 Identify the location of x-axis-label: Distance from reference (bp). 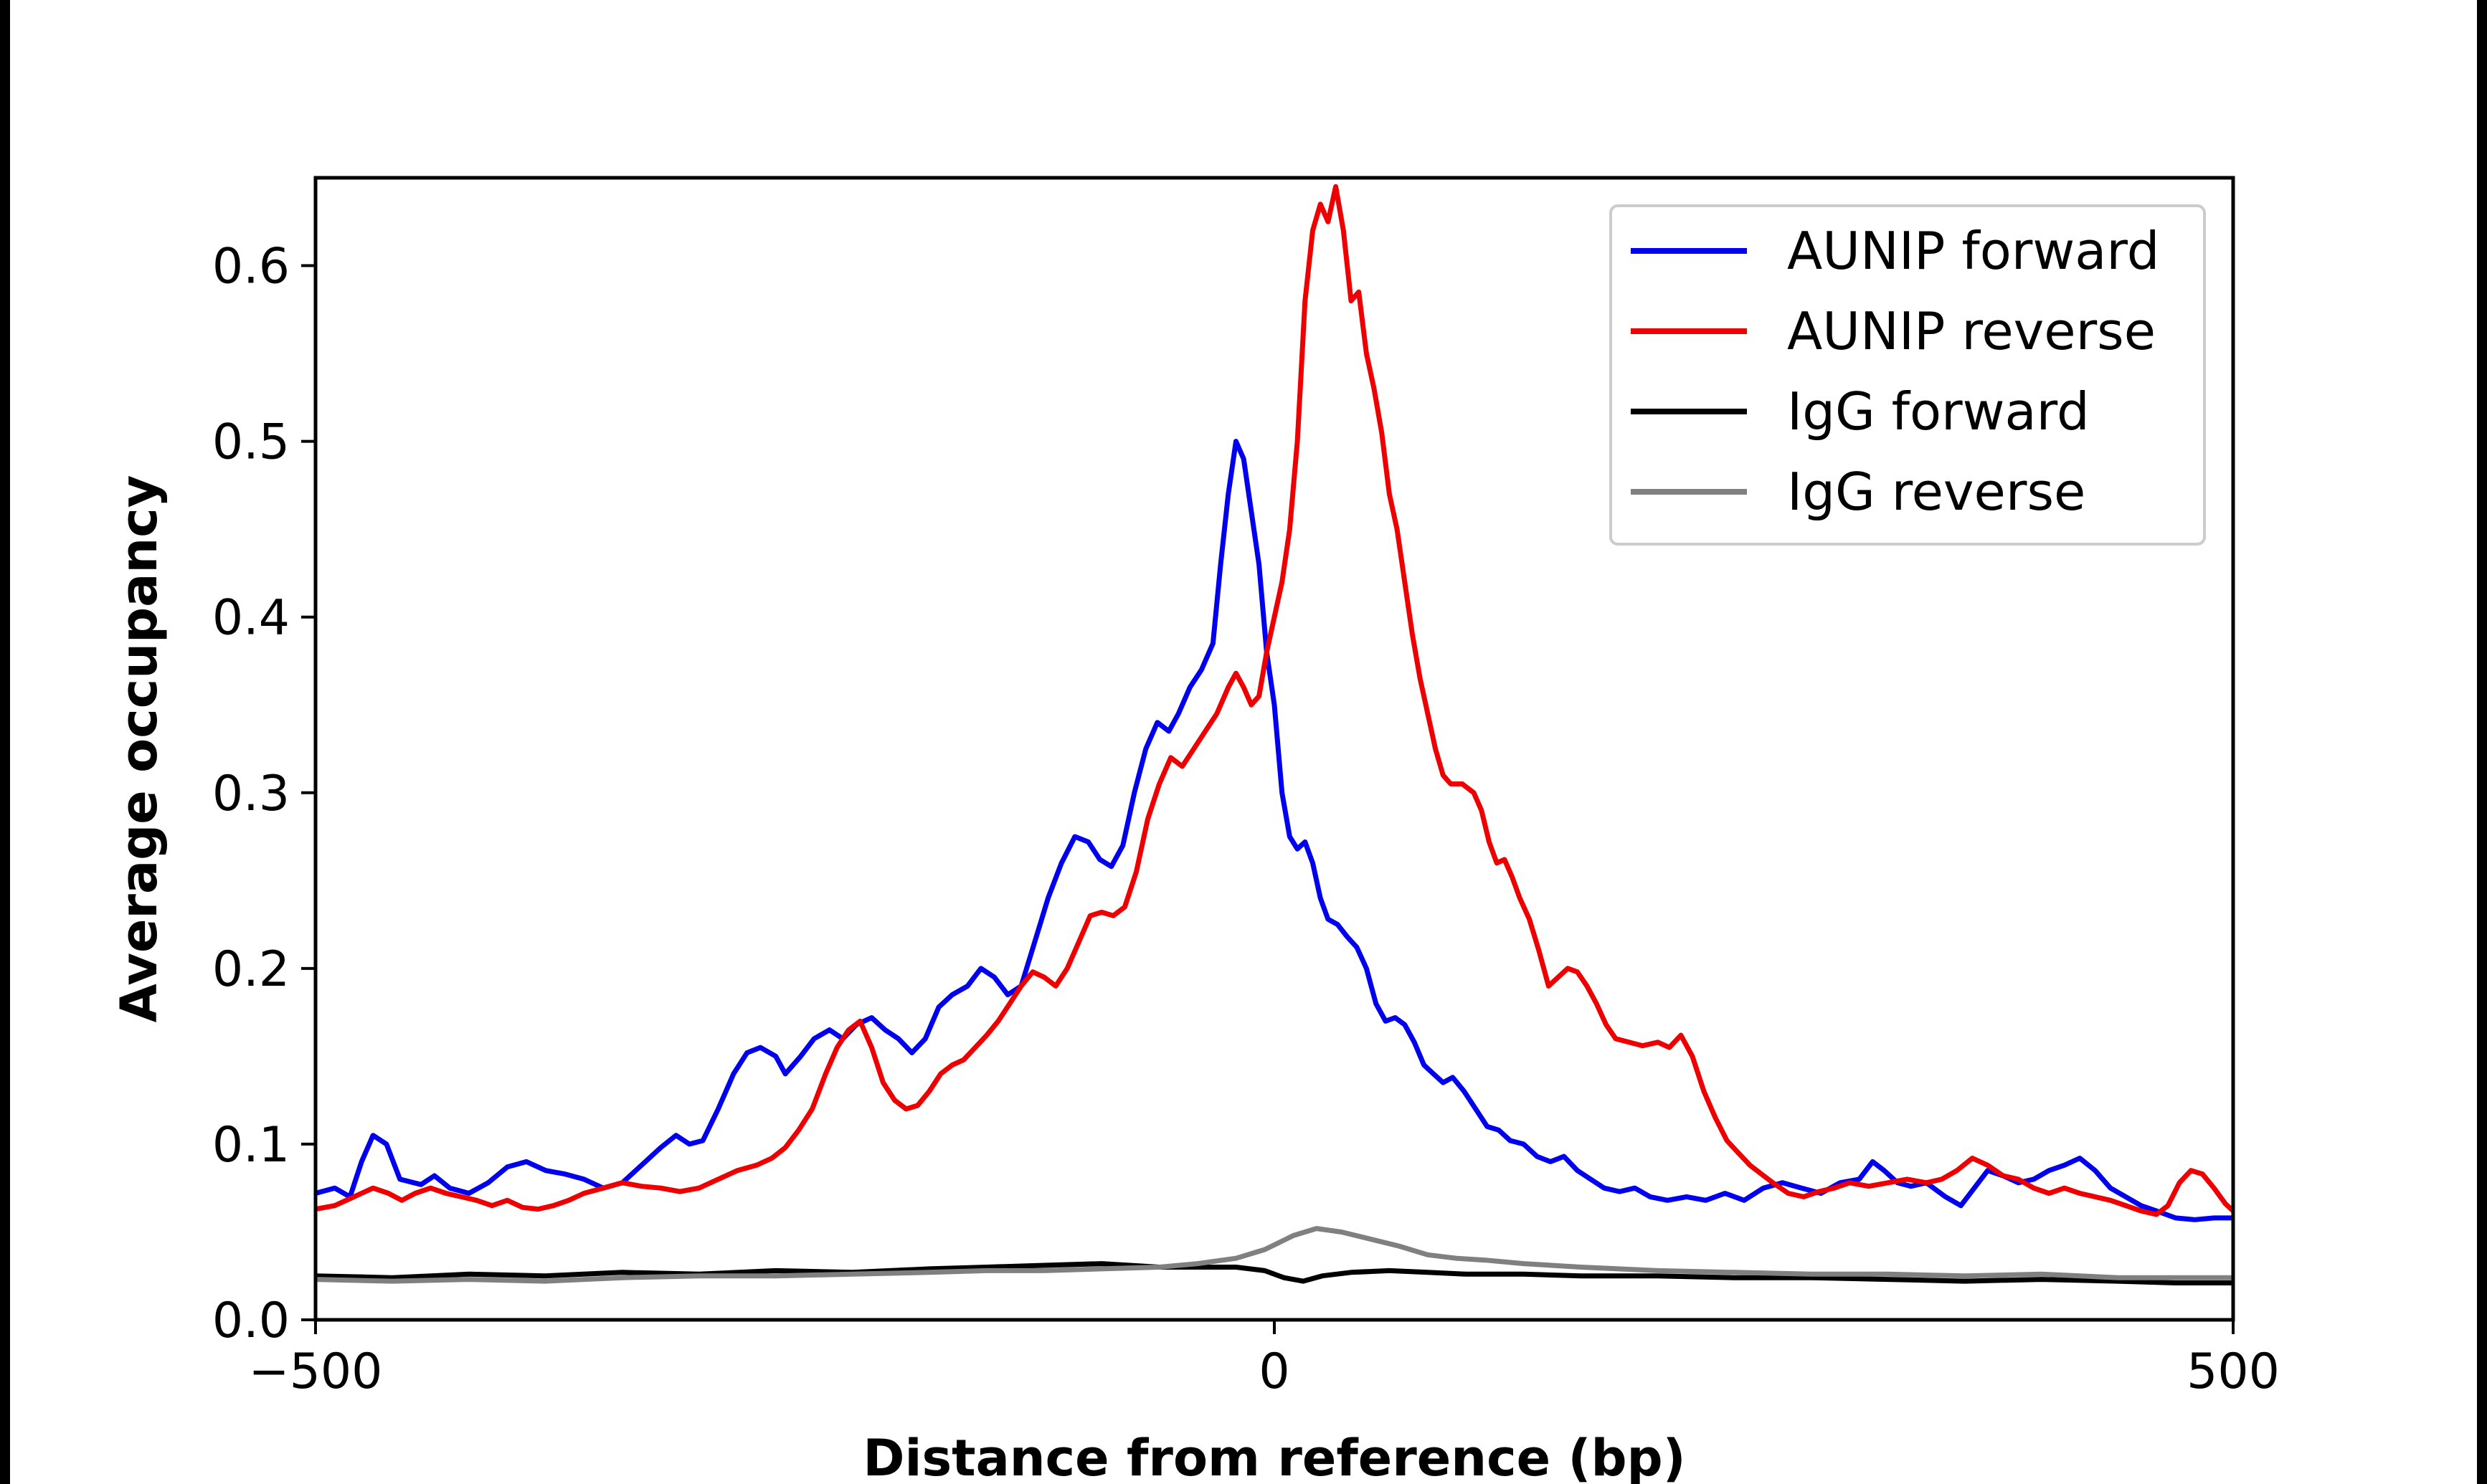
(1274, 1457).